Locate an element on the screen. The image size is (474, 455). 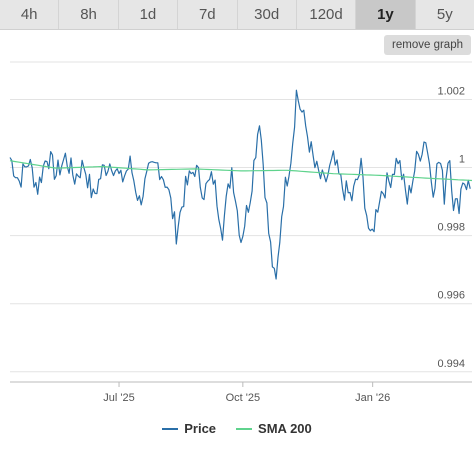
tab-7d: 7d is located at coordinates (208, 14).